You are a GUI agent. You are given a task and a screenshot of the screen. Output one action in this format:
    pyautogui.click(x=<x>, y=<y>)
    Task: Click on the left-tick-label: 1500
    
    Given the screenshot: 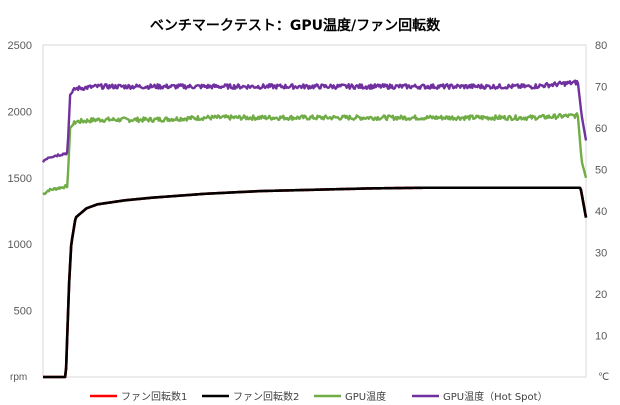 What is the action you would take?
    pyautogui.click(x=20, y=179)
    